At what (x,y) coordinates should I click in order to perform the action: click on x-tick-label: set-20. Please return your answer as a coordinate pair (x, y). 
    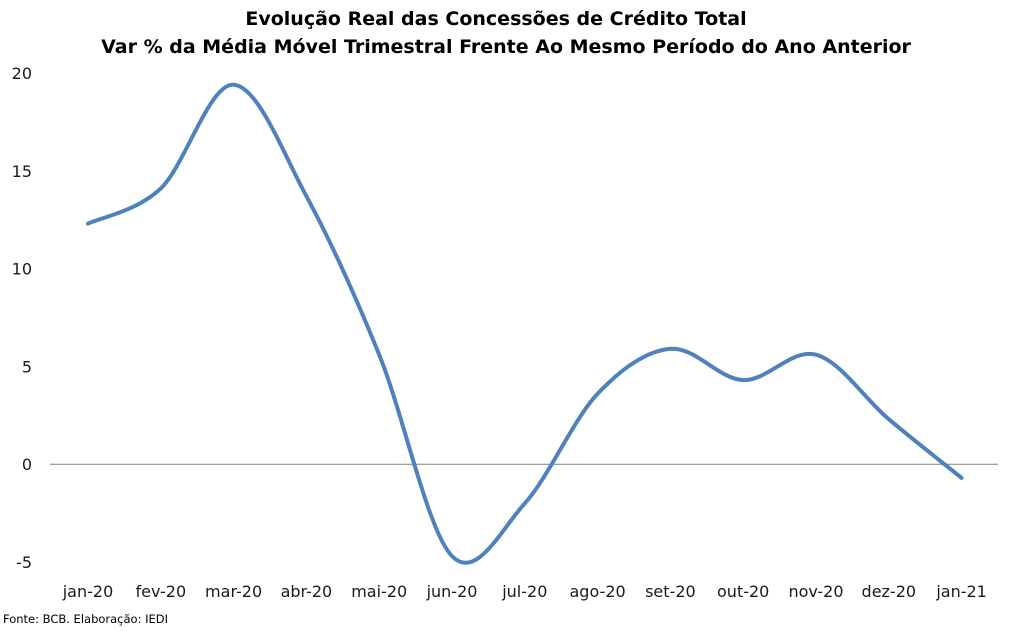
    Looking at the image, I should click on (670, 591).